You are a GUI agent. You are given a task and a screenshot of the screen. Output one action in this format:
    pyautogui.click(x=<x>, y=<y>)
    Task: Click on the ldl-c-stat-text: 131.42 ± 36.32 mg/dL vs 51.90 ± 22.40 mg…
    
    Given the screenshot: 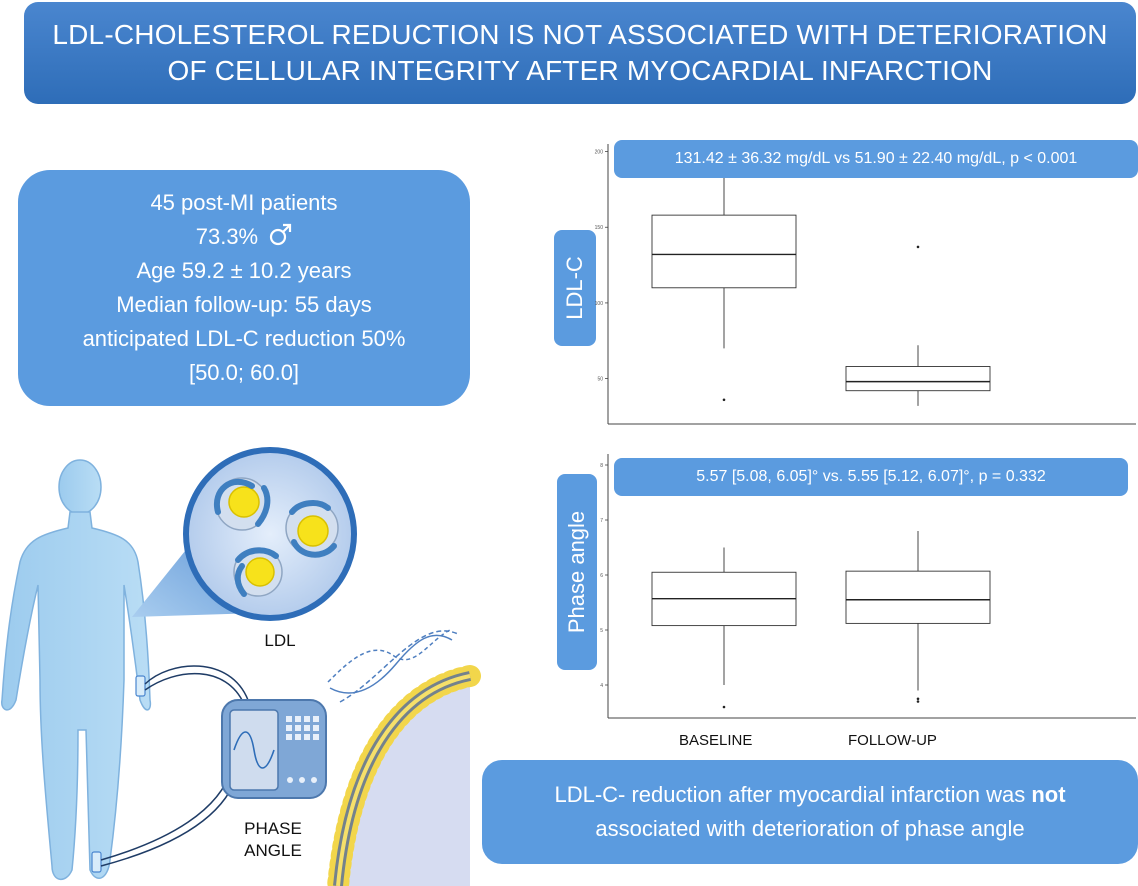 What is the action you would take?
    pyautogui.click(x=876, y=158)
    